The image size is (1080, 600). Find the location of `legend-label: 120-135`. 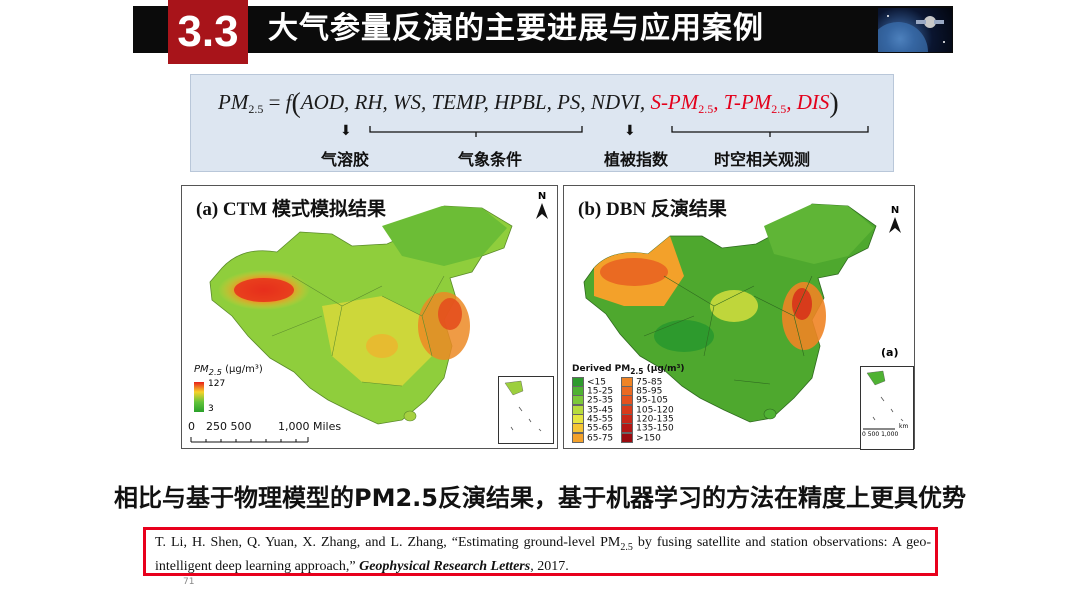

legend-label: 120-135 is located at coordinates (655, 419).